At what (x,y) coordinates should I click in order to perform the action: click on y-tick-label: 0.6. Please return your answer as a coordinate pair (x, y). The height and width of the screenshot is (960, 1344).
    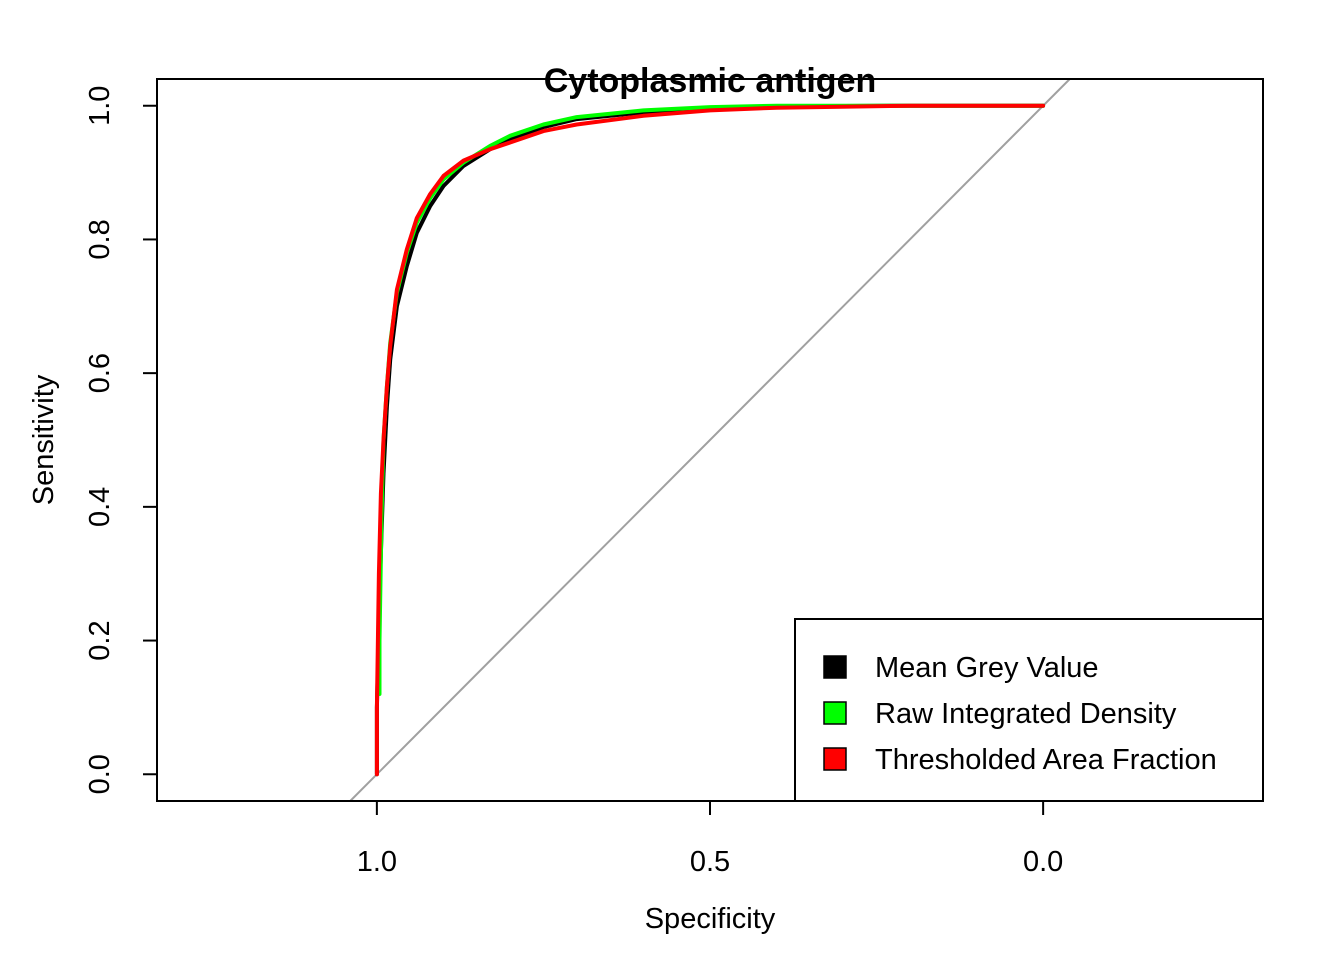
    Looking at the image, I should click on (100, 373).